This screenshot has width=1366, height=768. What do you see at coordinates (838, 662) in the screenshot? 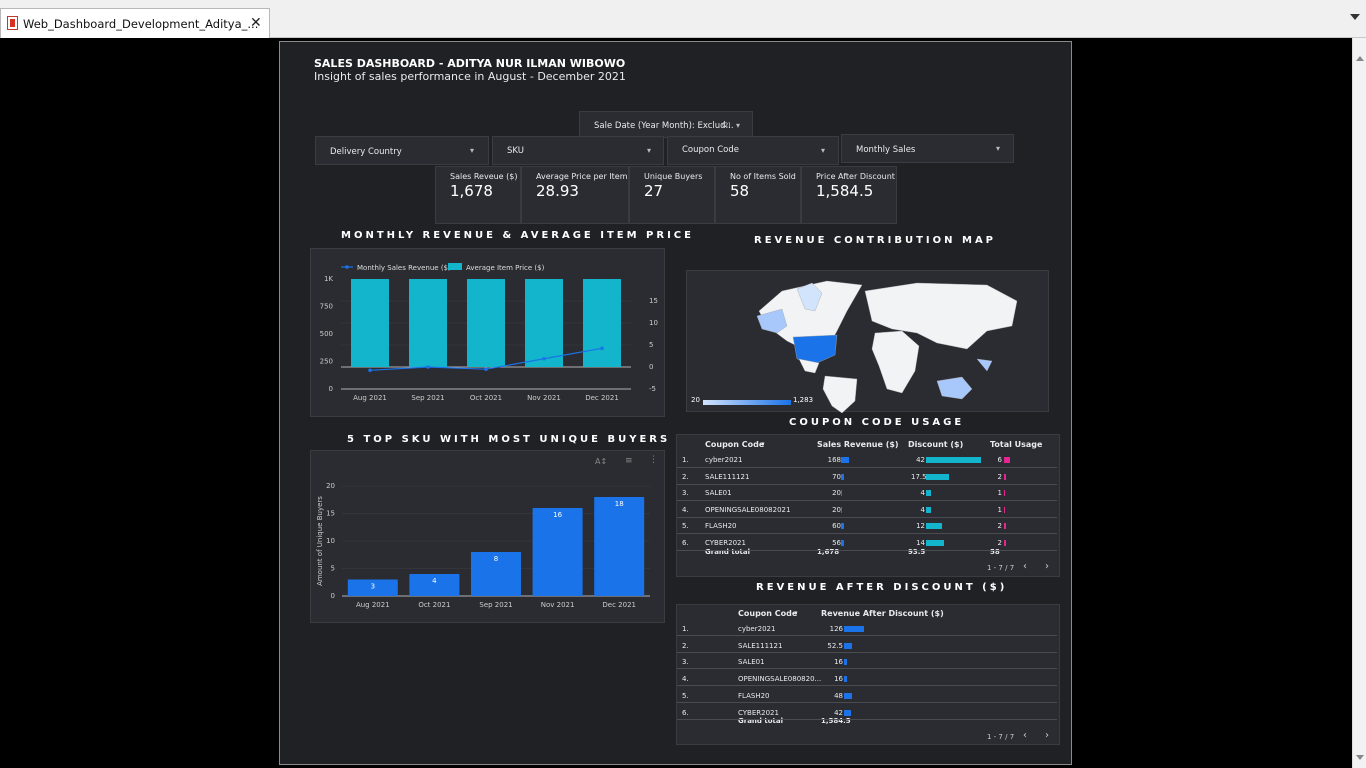
I see `revenue-after-discount-cell: 16` at bounding box center [838, 662].